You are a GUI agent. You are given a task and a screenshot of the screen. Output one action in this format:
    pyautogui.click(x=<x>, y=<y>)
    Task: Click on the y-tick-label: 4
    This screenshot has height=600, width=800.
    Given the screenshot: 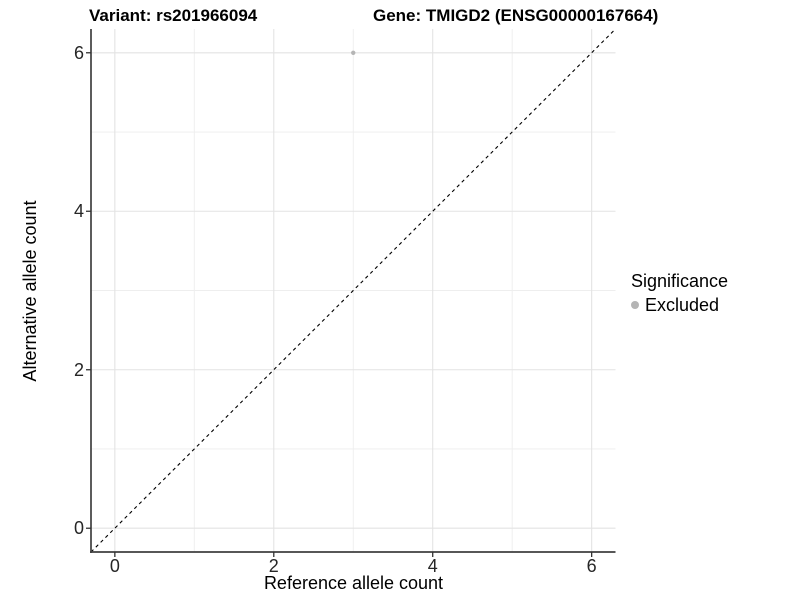 What is the action you would take?
    pyautogui.click(x=78, y=211)
    